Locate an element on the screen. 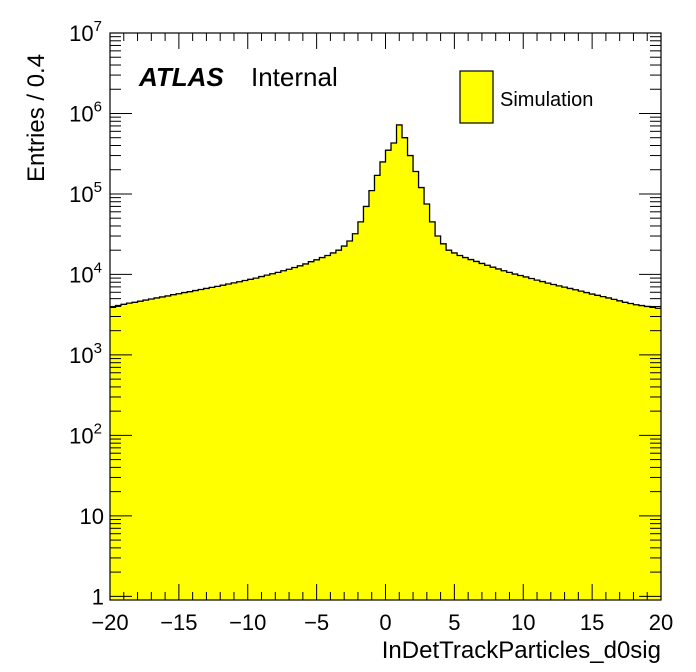  x-tick-label: −20 is located at coordinates (109, 622).